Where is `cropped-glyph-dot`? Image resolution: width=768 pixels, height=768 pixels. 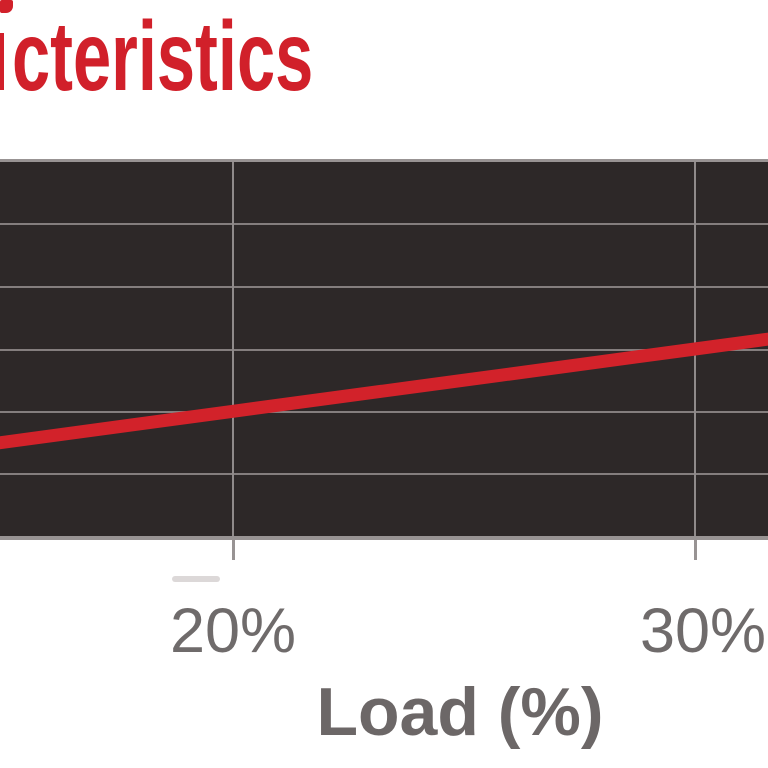 cropped-glyph-dot is located at coordinates (6, 6).